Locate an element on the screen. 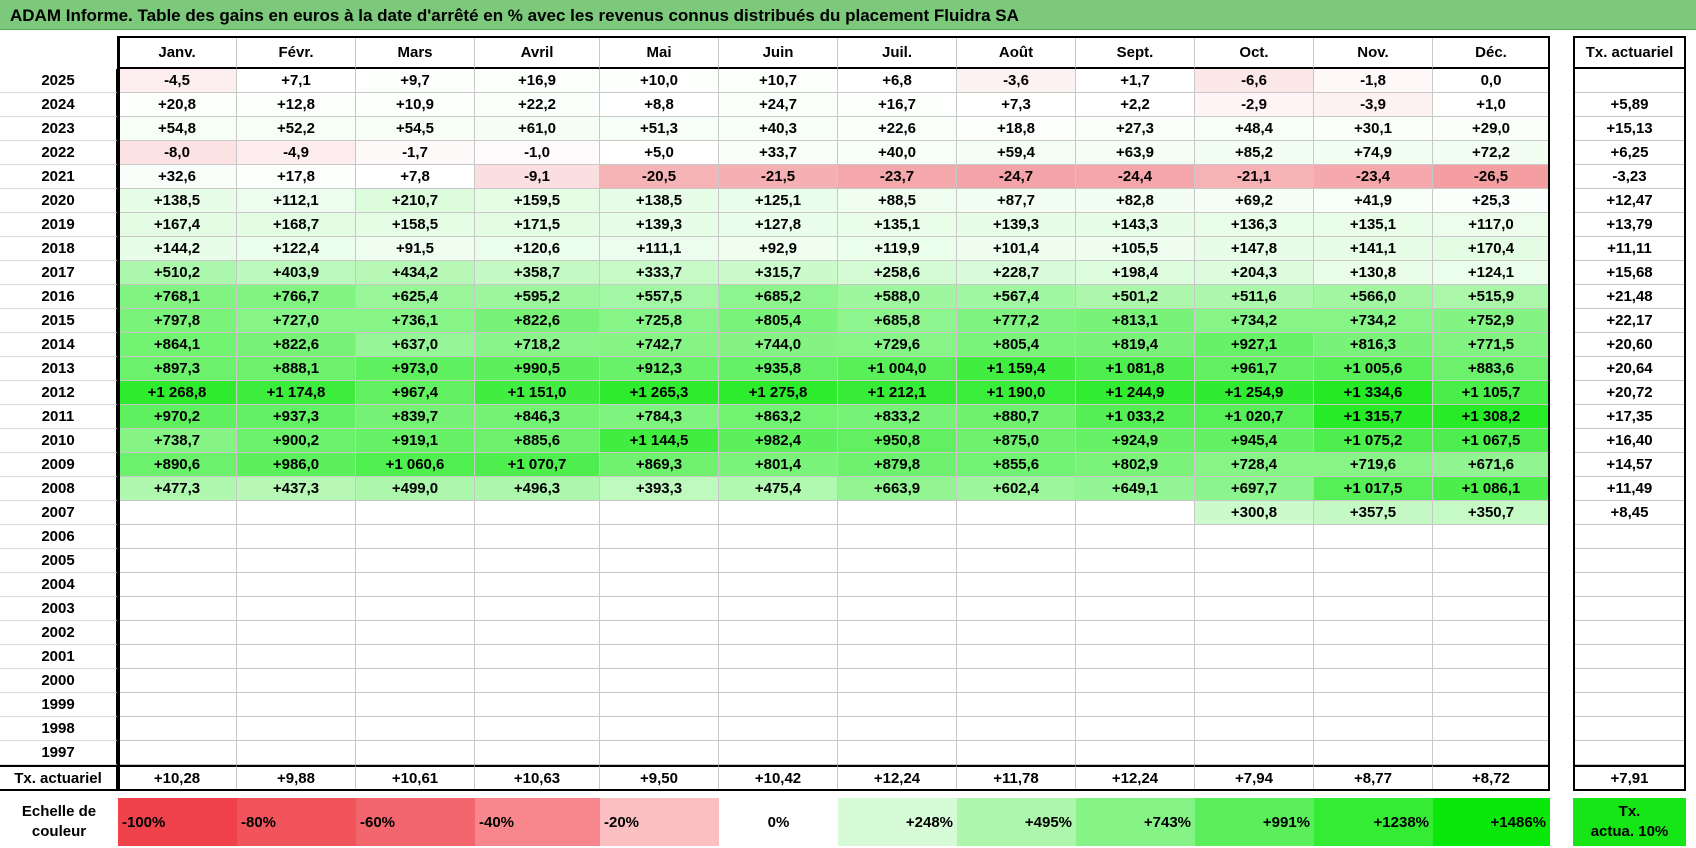  table-cell: +48,4 is located at coordinates (1254, 129).